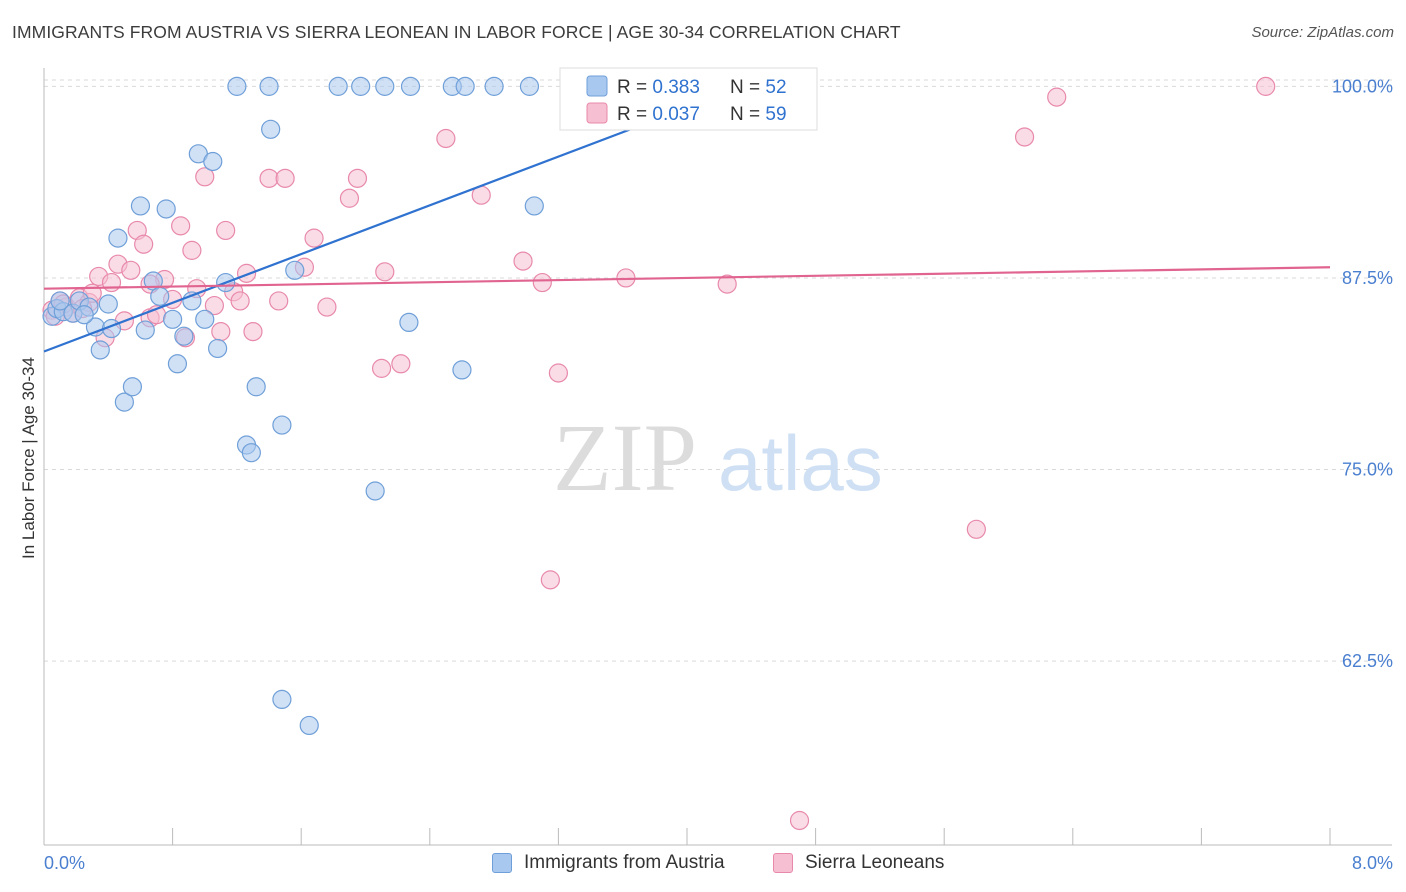  I want to click on x-tick-label-min: 0.0%, so click(64, 863).